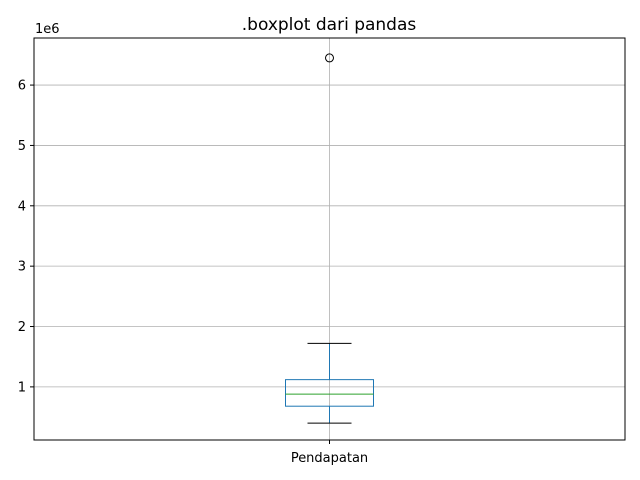 This screenshot has width=640, height=480. What do you see at coordinates (329, 25) in the screenshot?
I see `chart-title: .boxplot dari pandas` at bounding box center [329, 25].